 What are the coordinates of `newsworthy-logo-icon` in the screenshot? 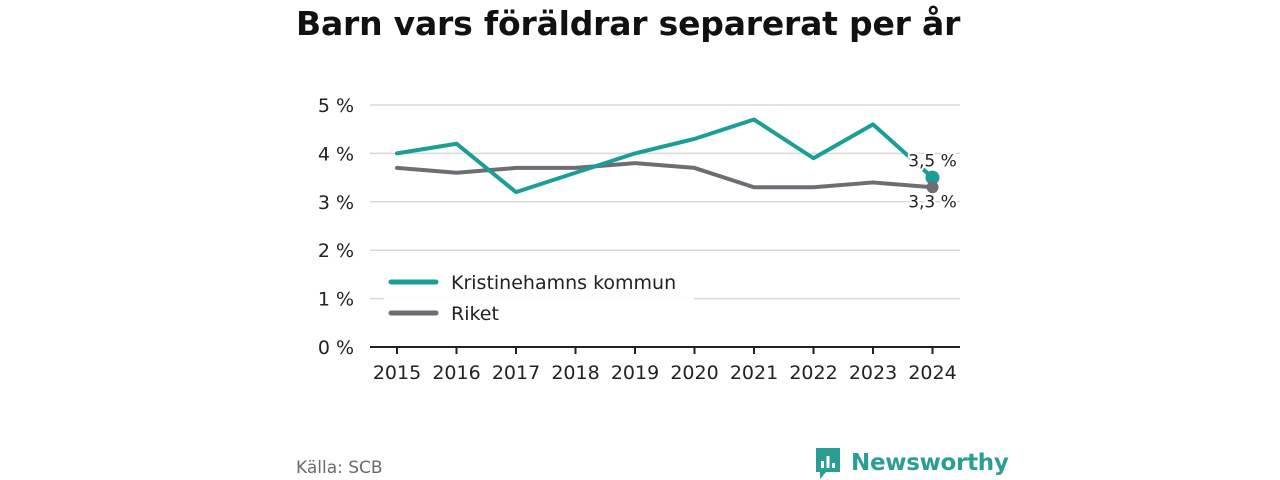 It's located at (828, 463).